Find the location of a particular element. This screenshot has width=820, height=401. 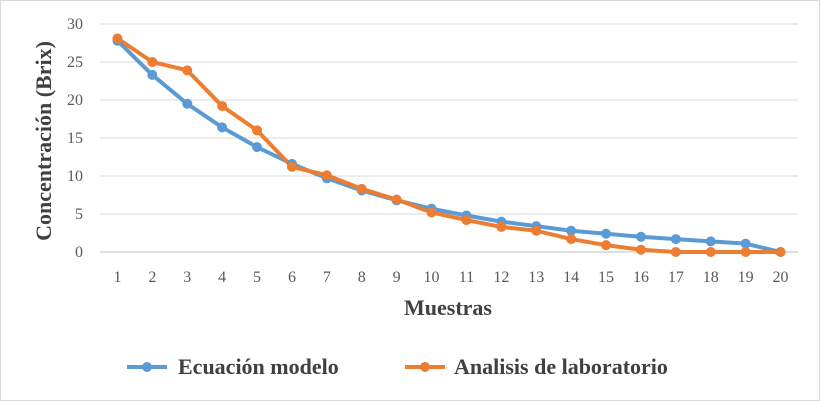

y-tick-label: 5 is located at coordinates (79, 214).